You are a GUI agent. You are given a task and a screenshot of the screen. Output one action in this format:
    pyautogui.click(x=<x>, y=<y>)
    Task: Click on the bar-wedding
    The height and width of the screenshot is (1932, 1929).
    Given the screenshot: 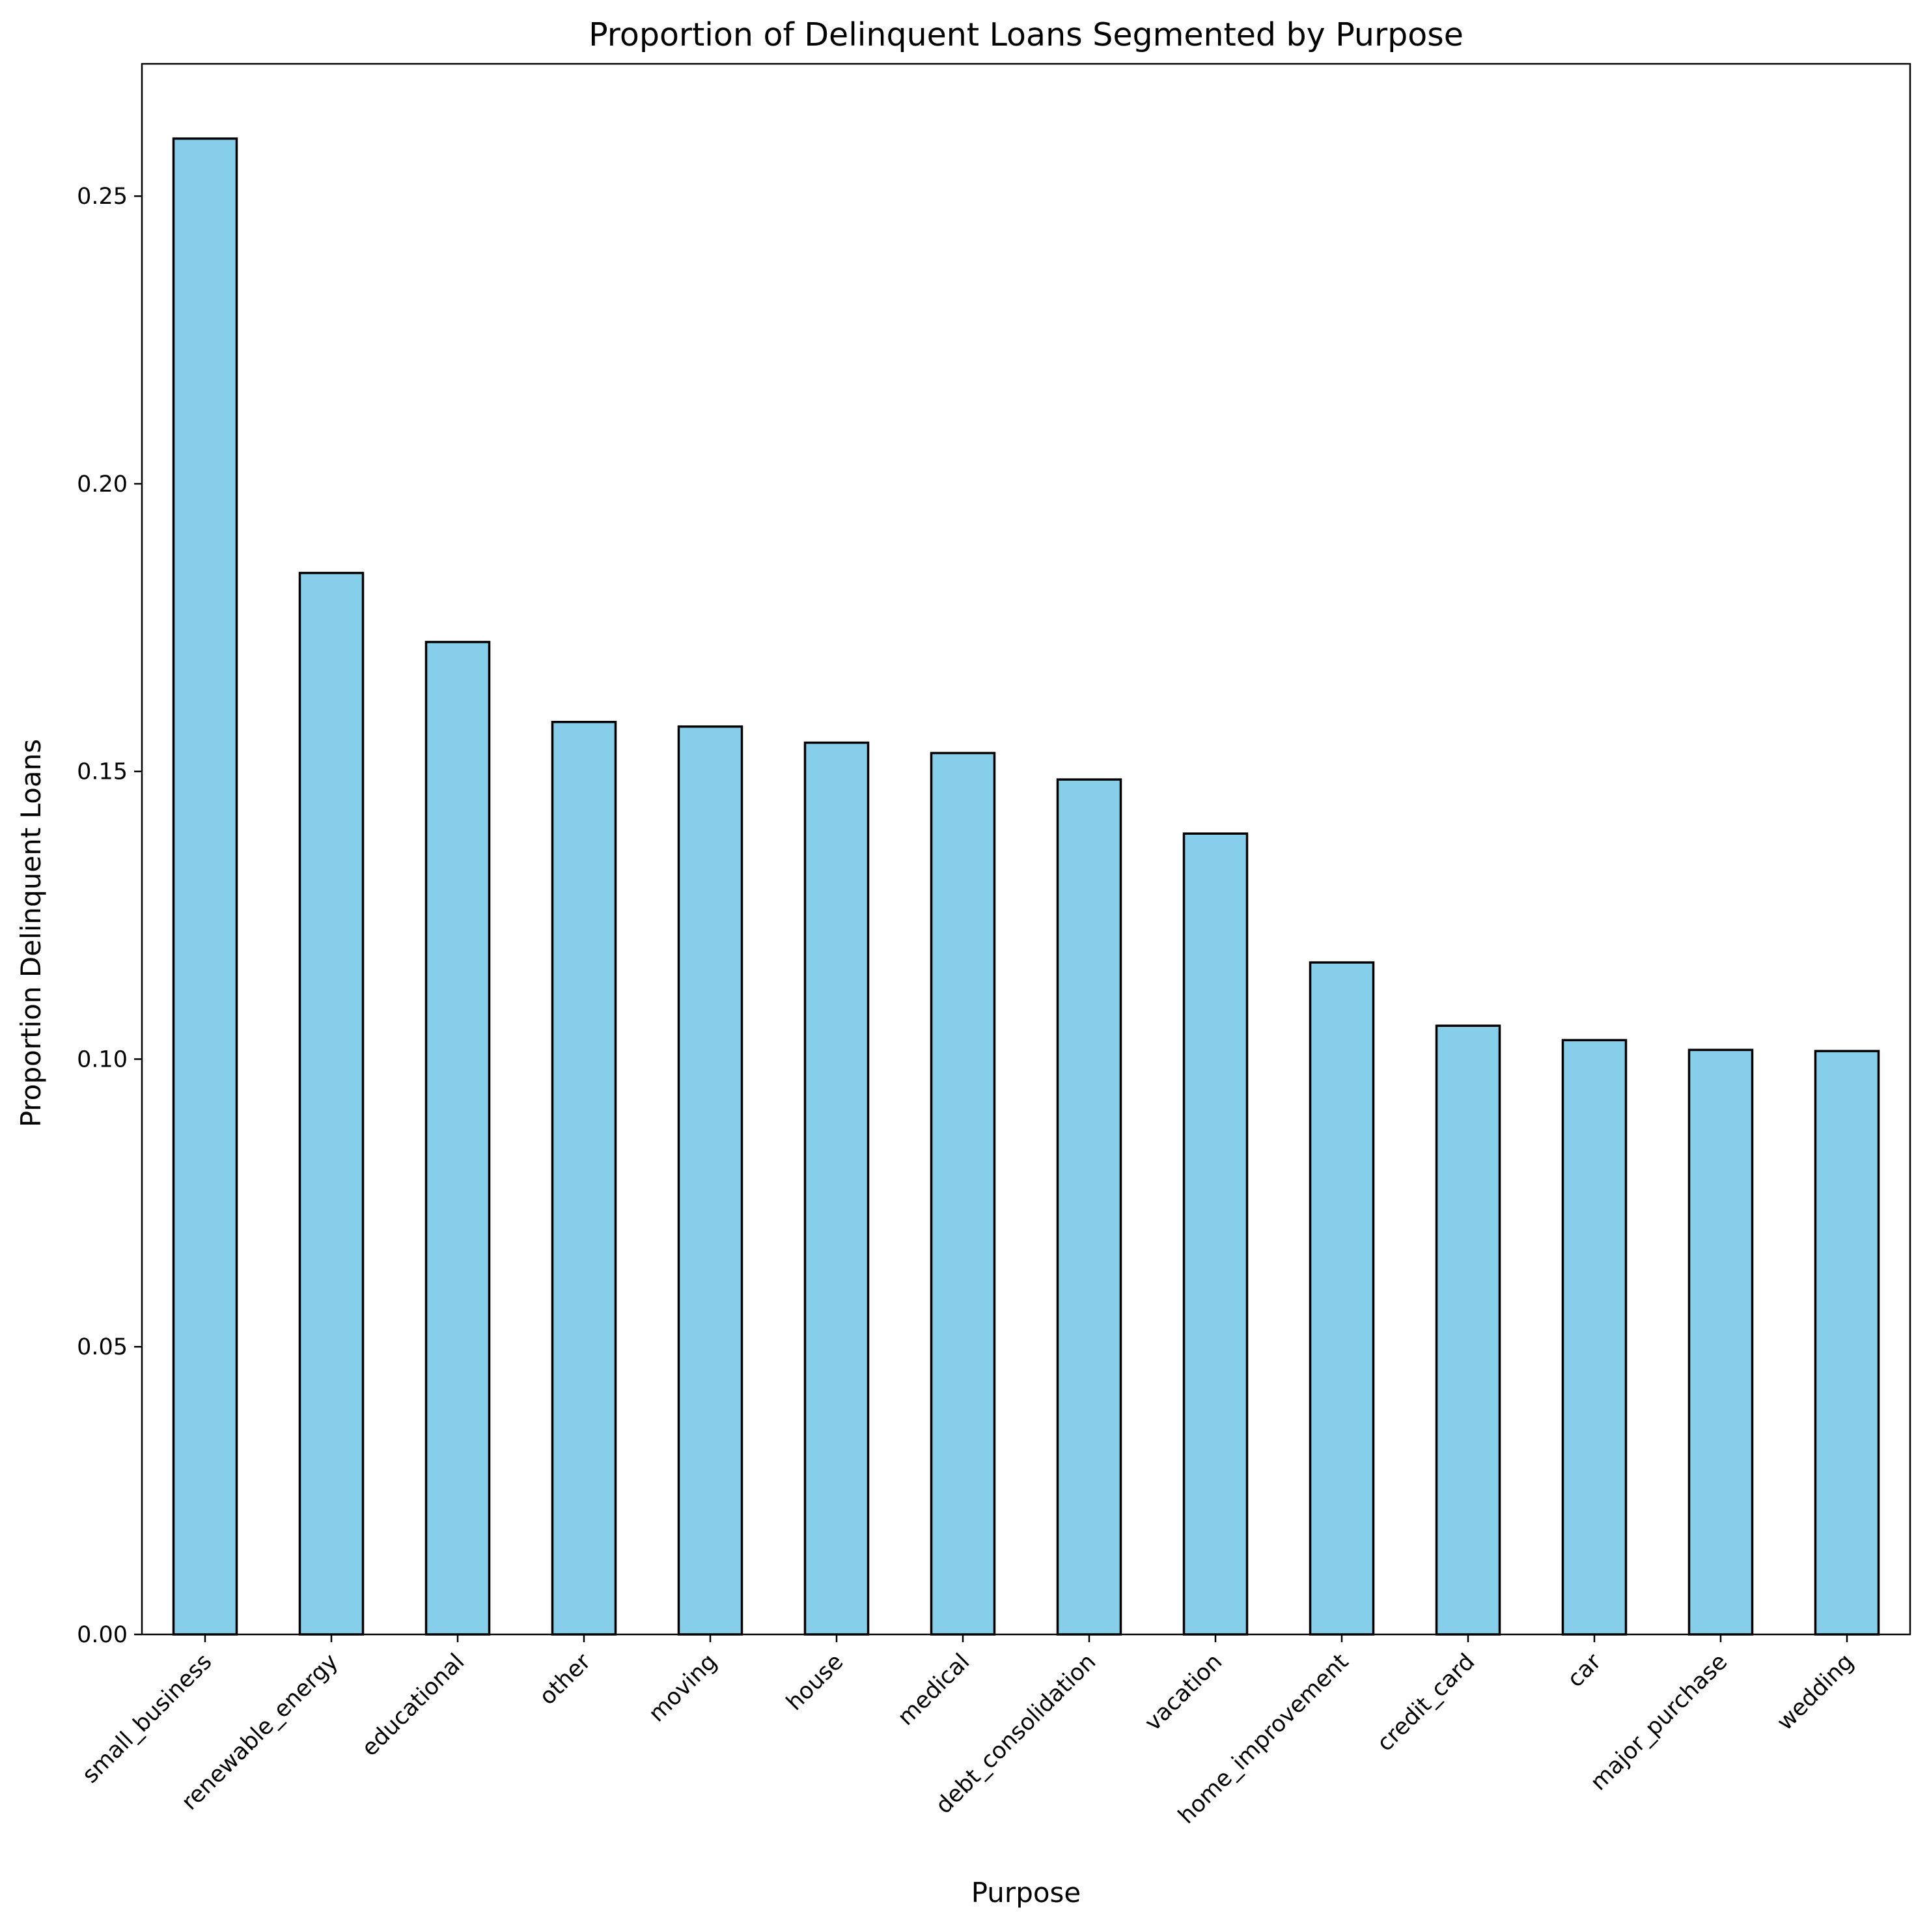 What is the action you would take?
    pyautogui.click(x=1848, y=1343)
    